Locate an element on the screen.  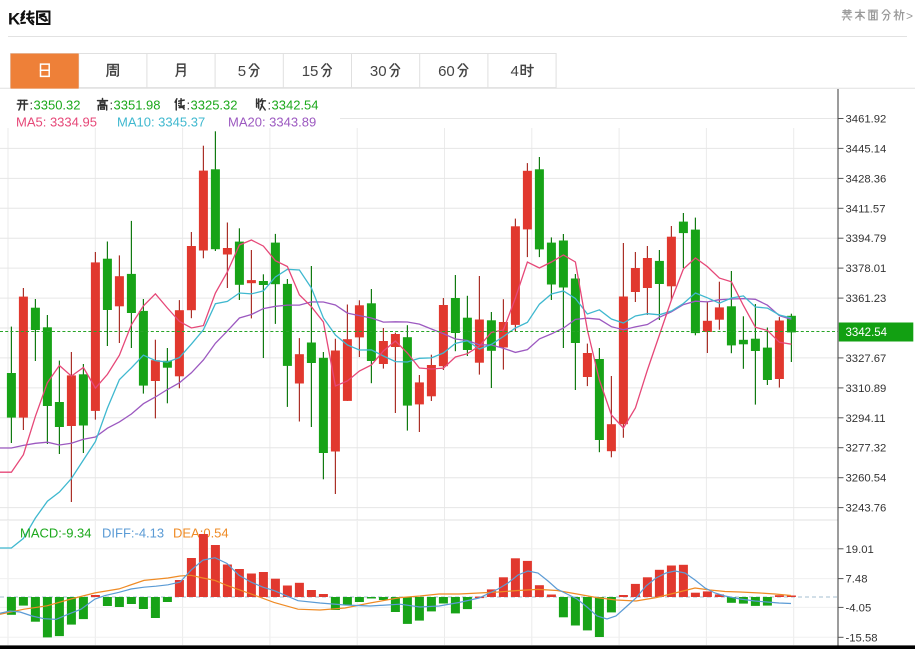
svg-text: 3294.11 is located at coordinates (866, 419).